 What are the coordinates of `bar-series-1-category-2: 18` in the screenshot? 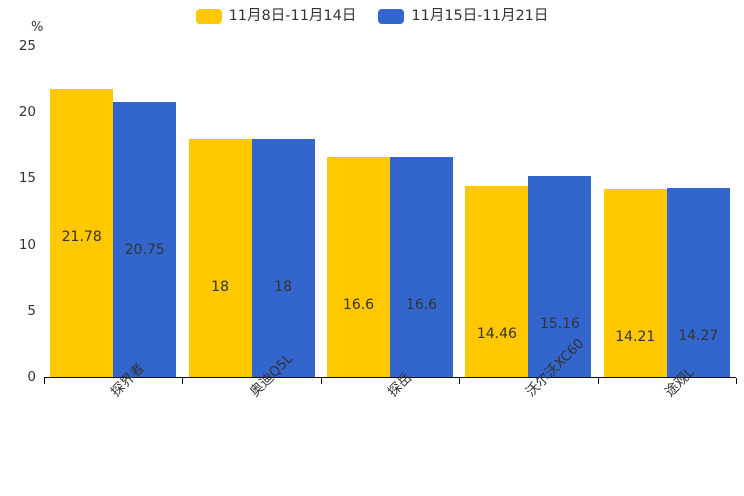 It's located at (220, 257).